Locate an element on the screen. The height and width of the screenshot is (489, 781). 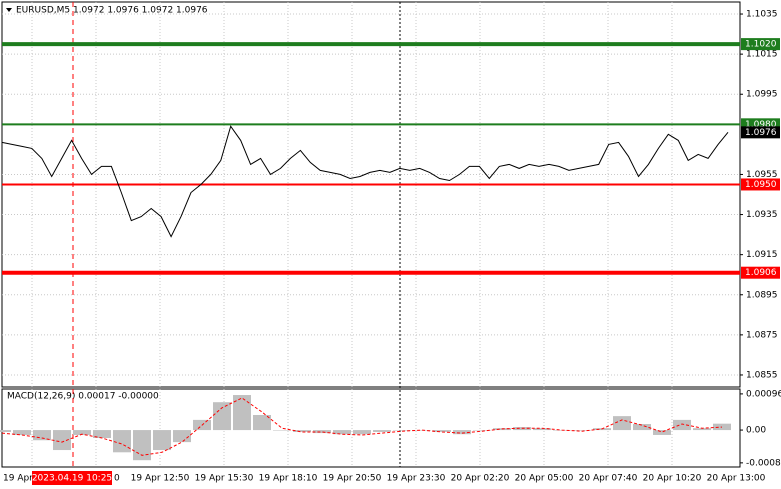
x-tick-label: 19 Apr 12:50 is located at coordinates (160, 479).